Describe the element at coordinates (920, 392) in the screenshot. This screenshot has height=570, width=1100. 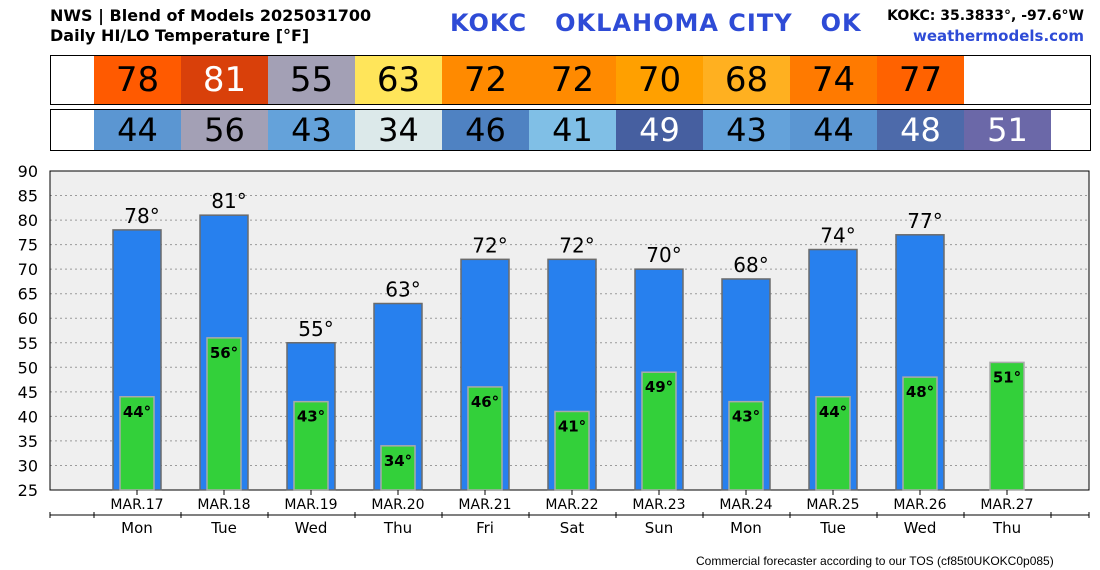
I see `low-value-label: 48°` at that location.